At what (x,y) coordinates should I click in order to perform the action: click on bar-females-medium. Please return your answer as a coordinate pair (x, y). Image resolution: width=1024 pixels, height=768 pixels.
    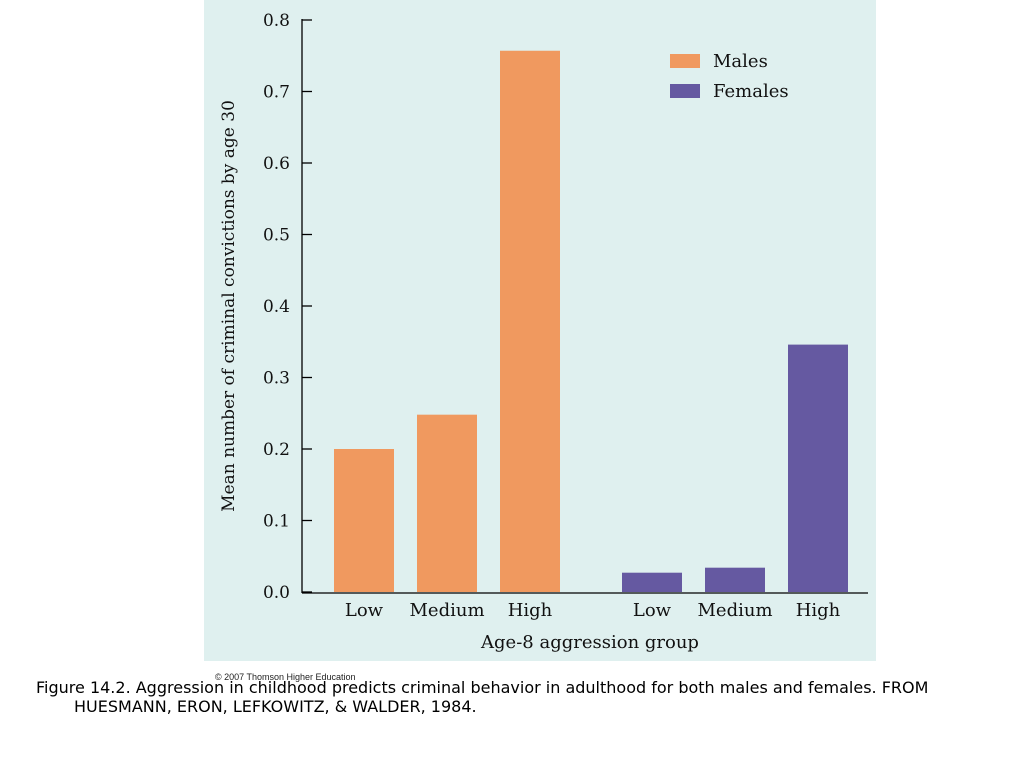
    Looking at the image, I should click on (735, 579).